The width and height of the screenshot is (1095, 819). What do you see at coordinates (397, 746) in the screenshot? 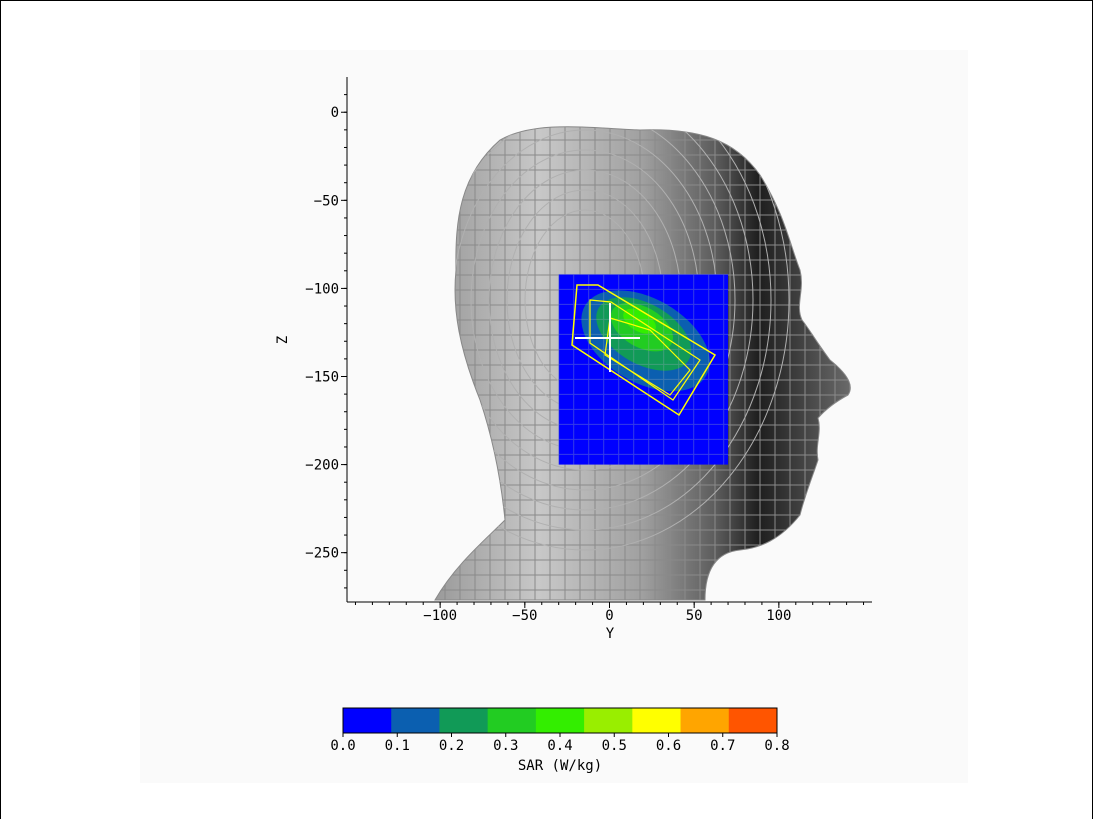
I see `colorbar-tick-label: 0.1` at bounding box center [397, 746].